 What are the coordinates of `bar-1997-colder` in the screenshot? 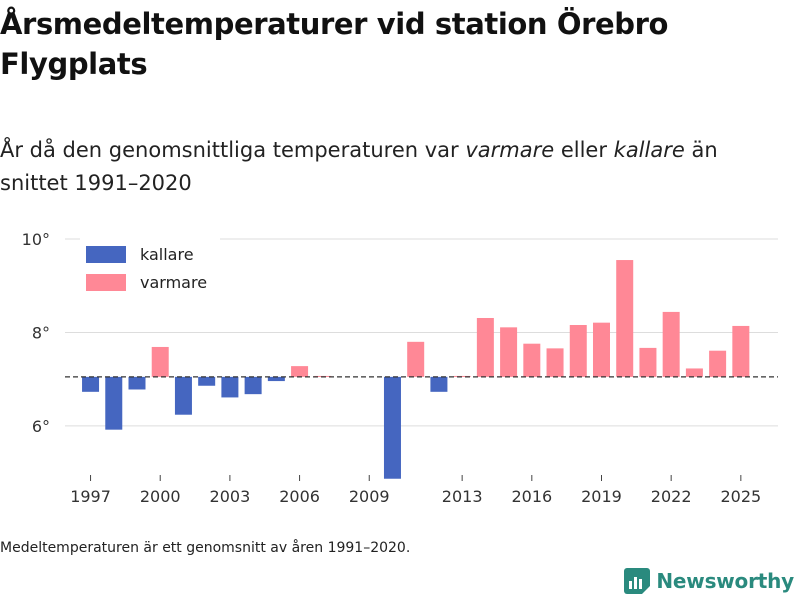 It's located at (91, 384).